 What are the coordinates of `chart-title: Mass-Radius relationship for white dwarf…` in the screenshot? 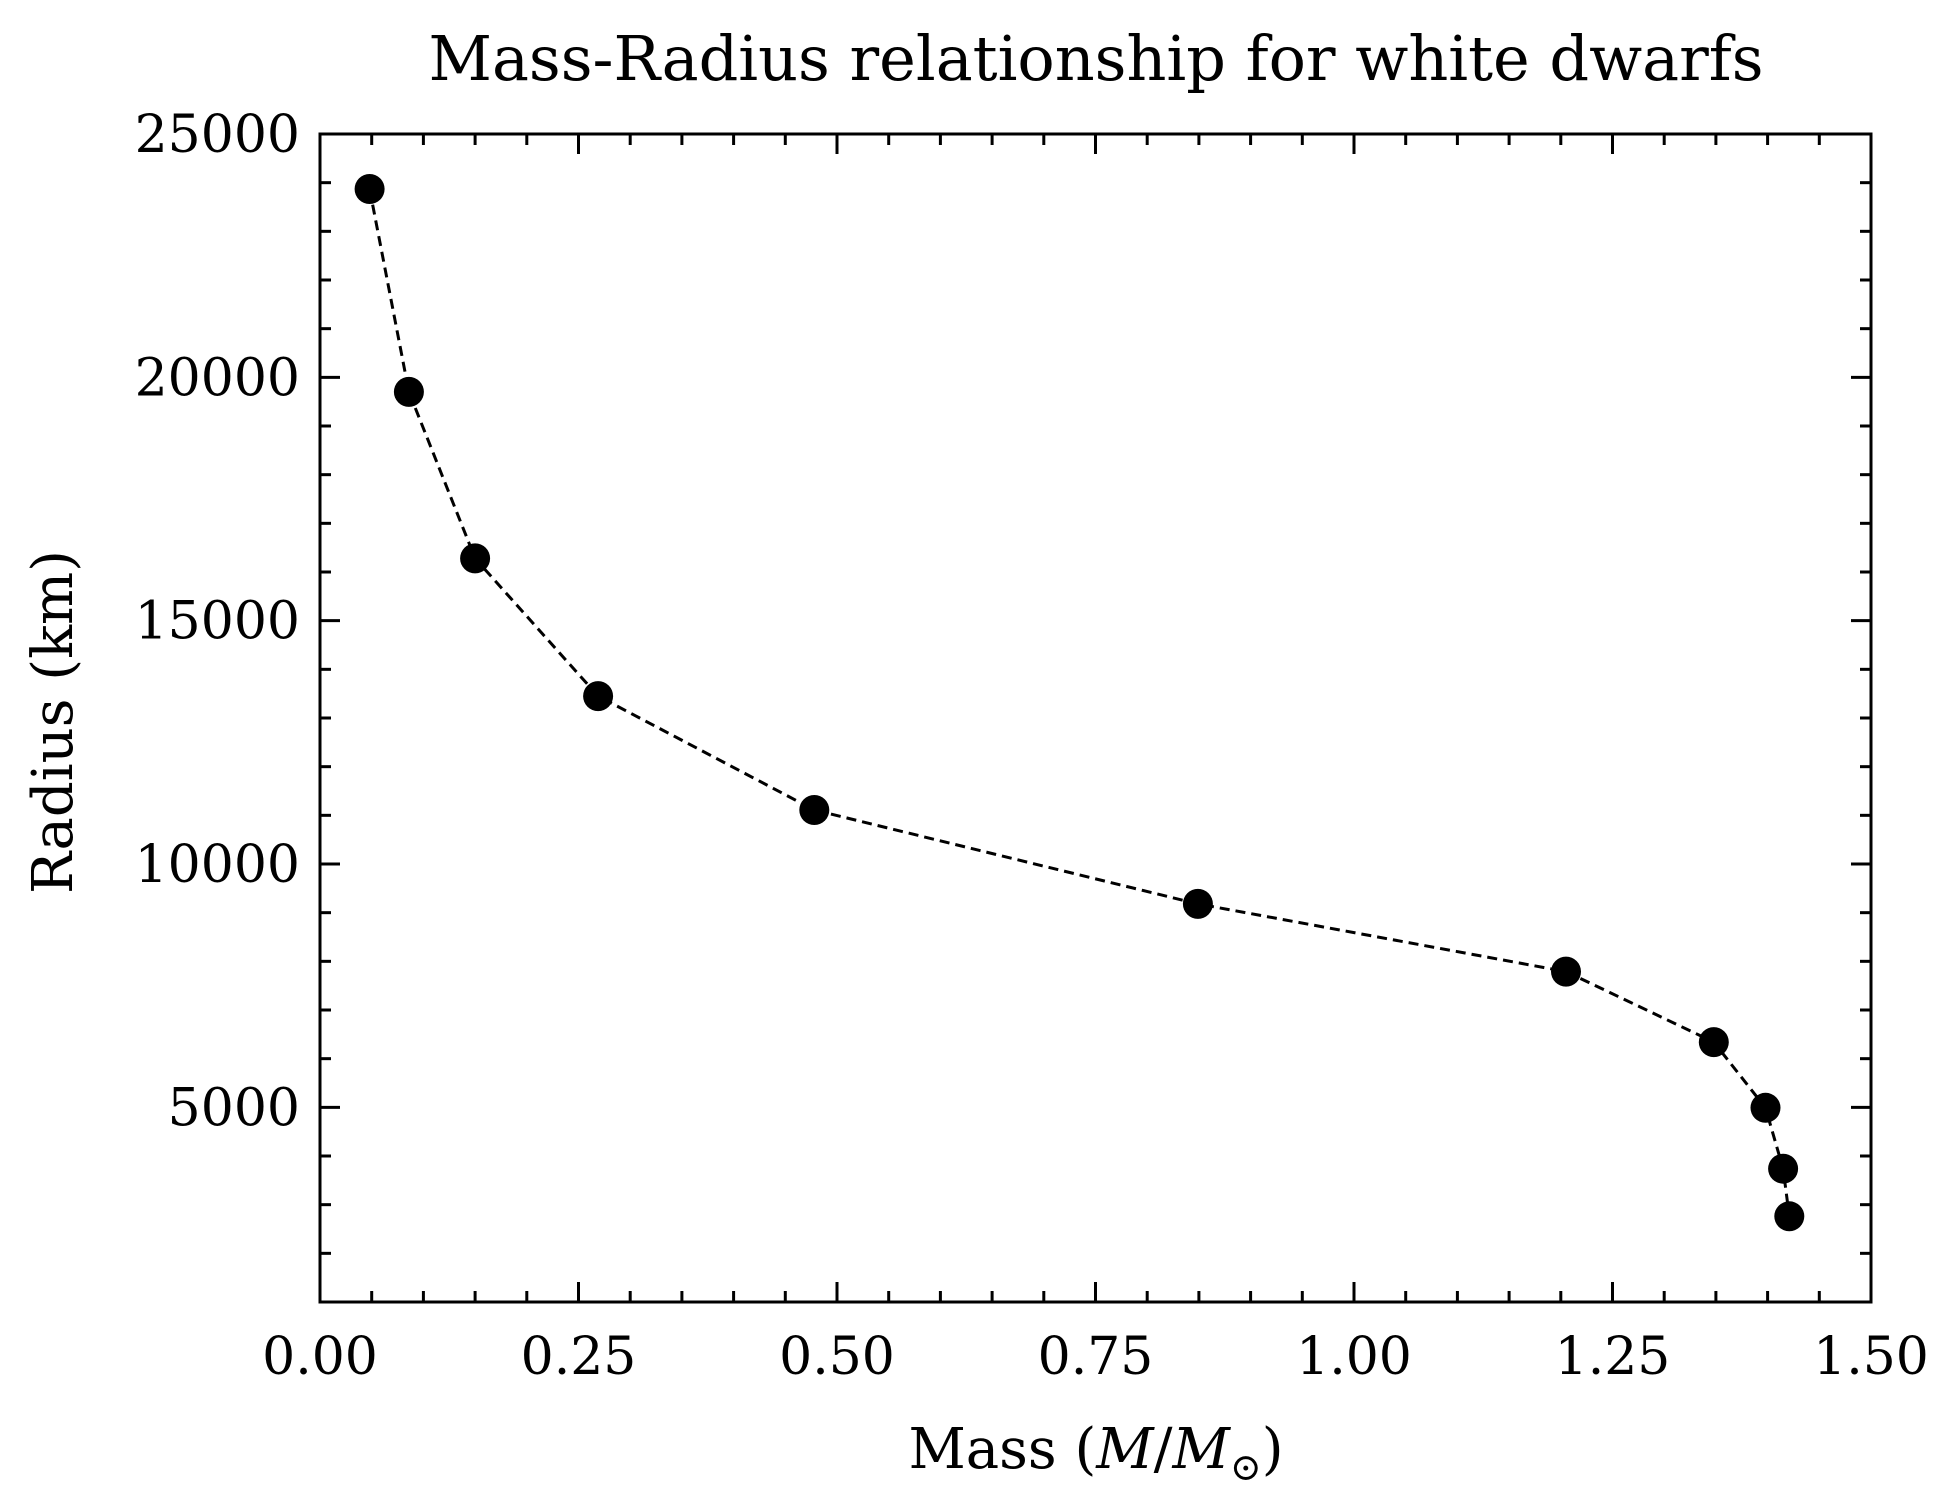 It's located at (1095, 58).